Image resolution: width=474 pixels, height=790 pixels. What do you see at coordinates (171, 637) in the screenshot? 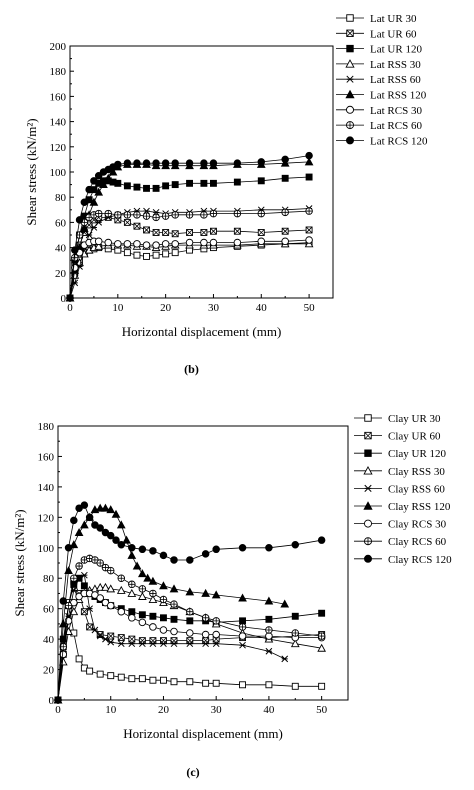
I see `series-x-star` at bounding box center [171, 637].